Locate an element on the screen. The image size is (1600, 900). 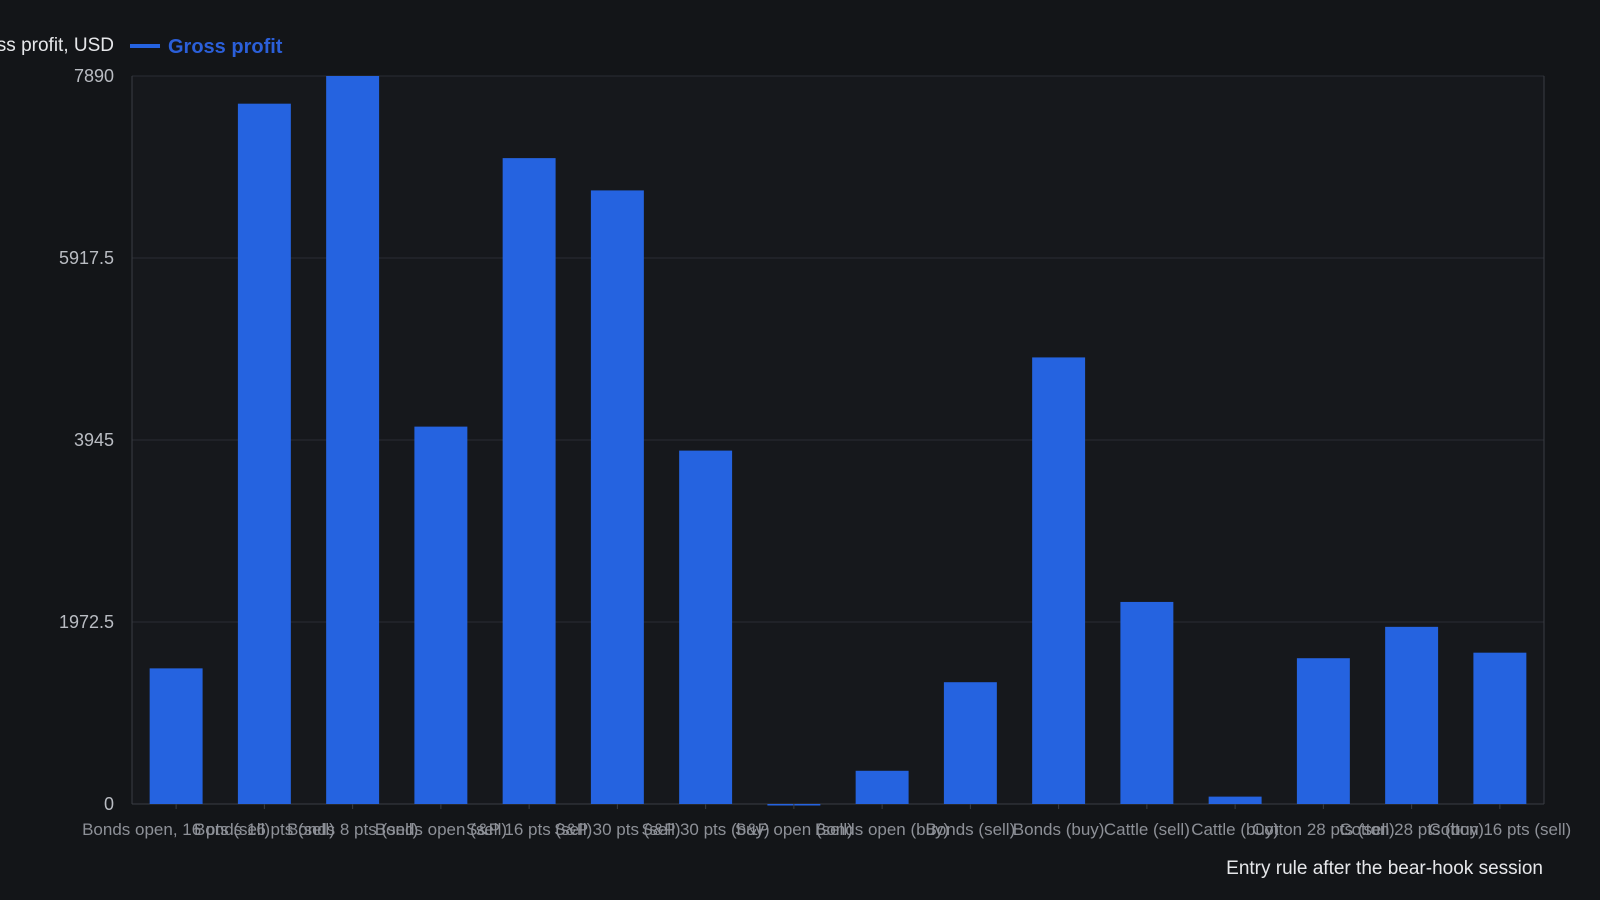
x-tick-label: Cattle (buy) is located at coordinates (1235, 829).